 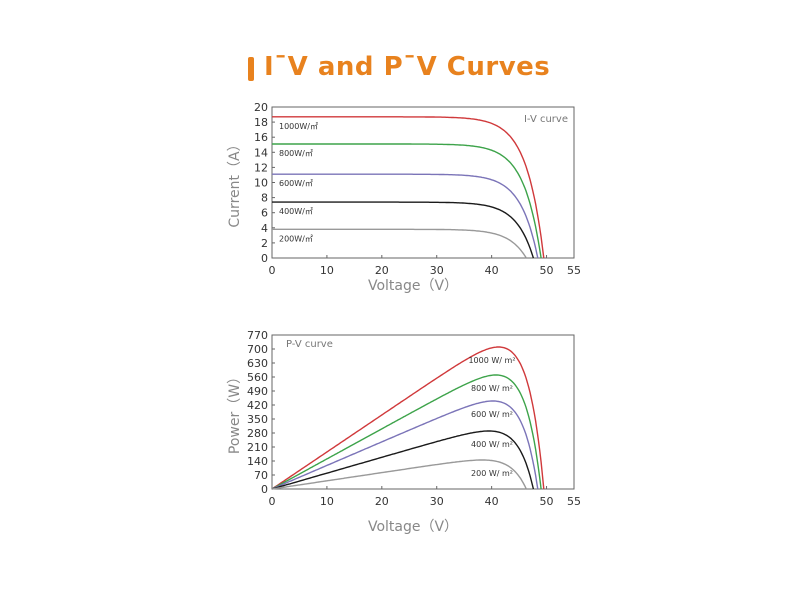 I want to click on y-tick-label: 10, so click(x=261, y=183).